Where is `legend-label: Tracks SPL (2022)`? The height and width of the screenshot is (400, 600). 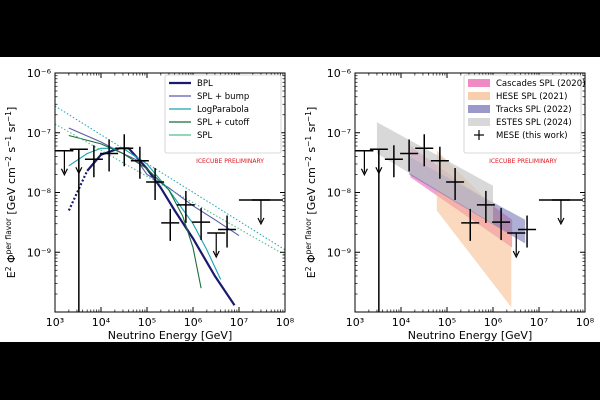 legend-label: Tracks SPL (2022) is located at coordinates (533, 110).